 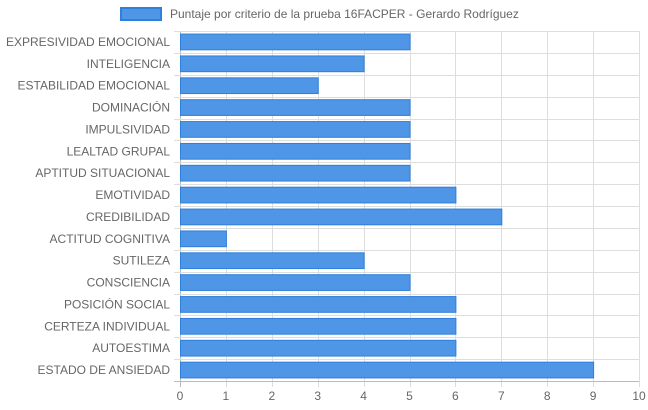 What do you see at coordinates (317, 396) in the screenshot?
I see `x-tick-label: 3` at bounding box center [317, 396].